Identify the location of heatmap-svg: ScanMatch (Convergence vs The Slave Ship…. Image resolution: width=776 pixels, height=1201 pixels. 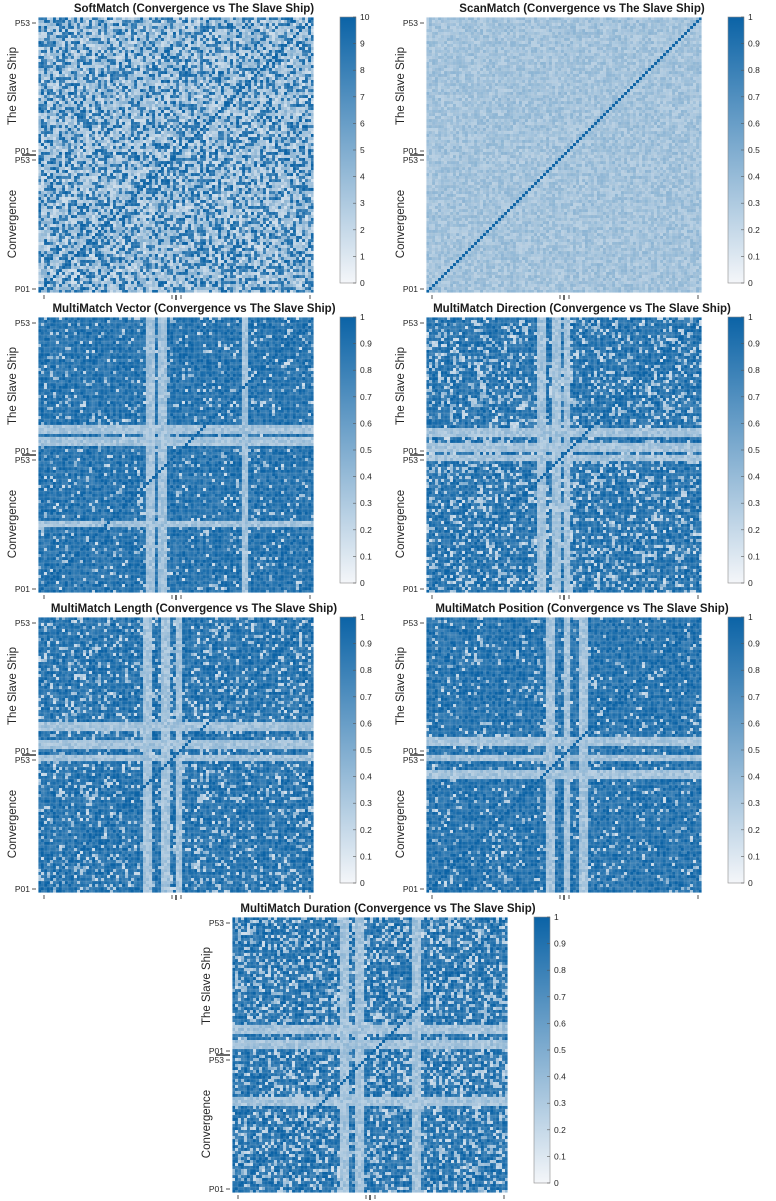
(577, 151).